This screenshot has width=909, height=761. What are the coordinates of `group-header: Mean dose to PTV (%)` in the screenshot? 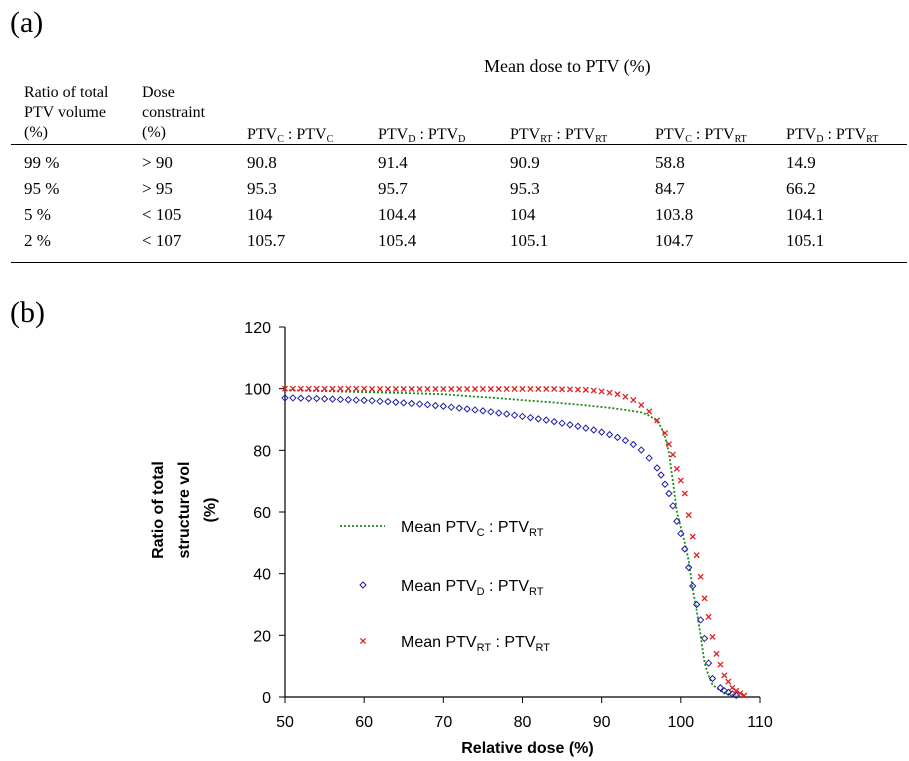 It's located at (567, 66).